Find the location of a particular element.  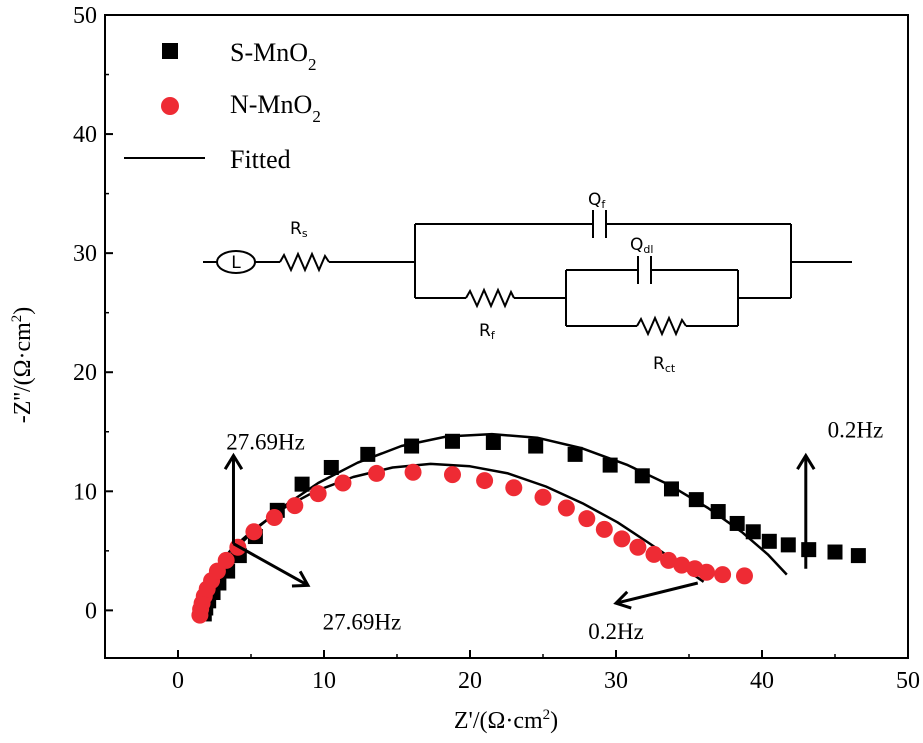

legend-label-s-mno2: S-MnO2 is located at coordinates (273, 56).